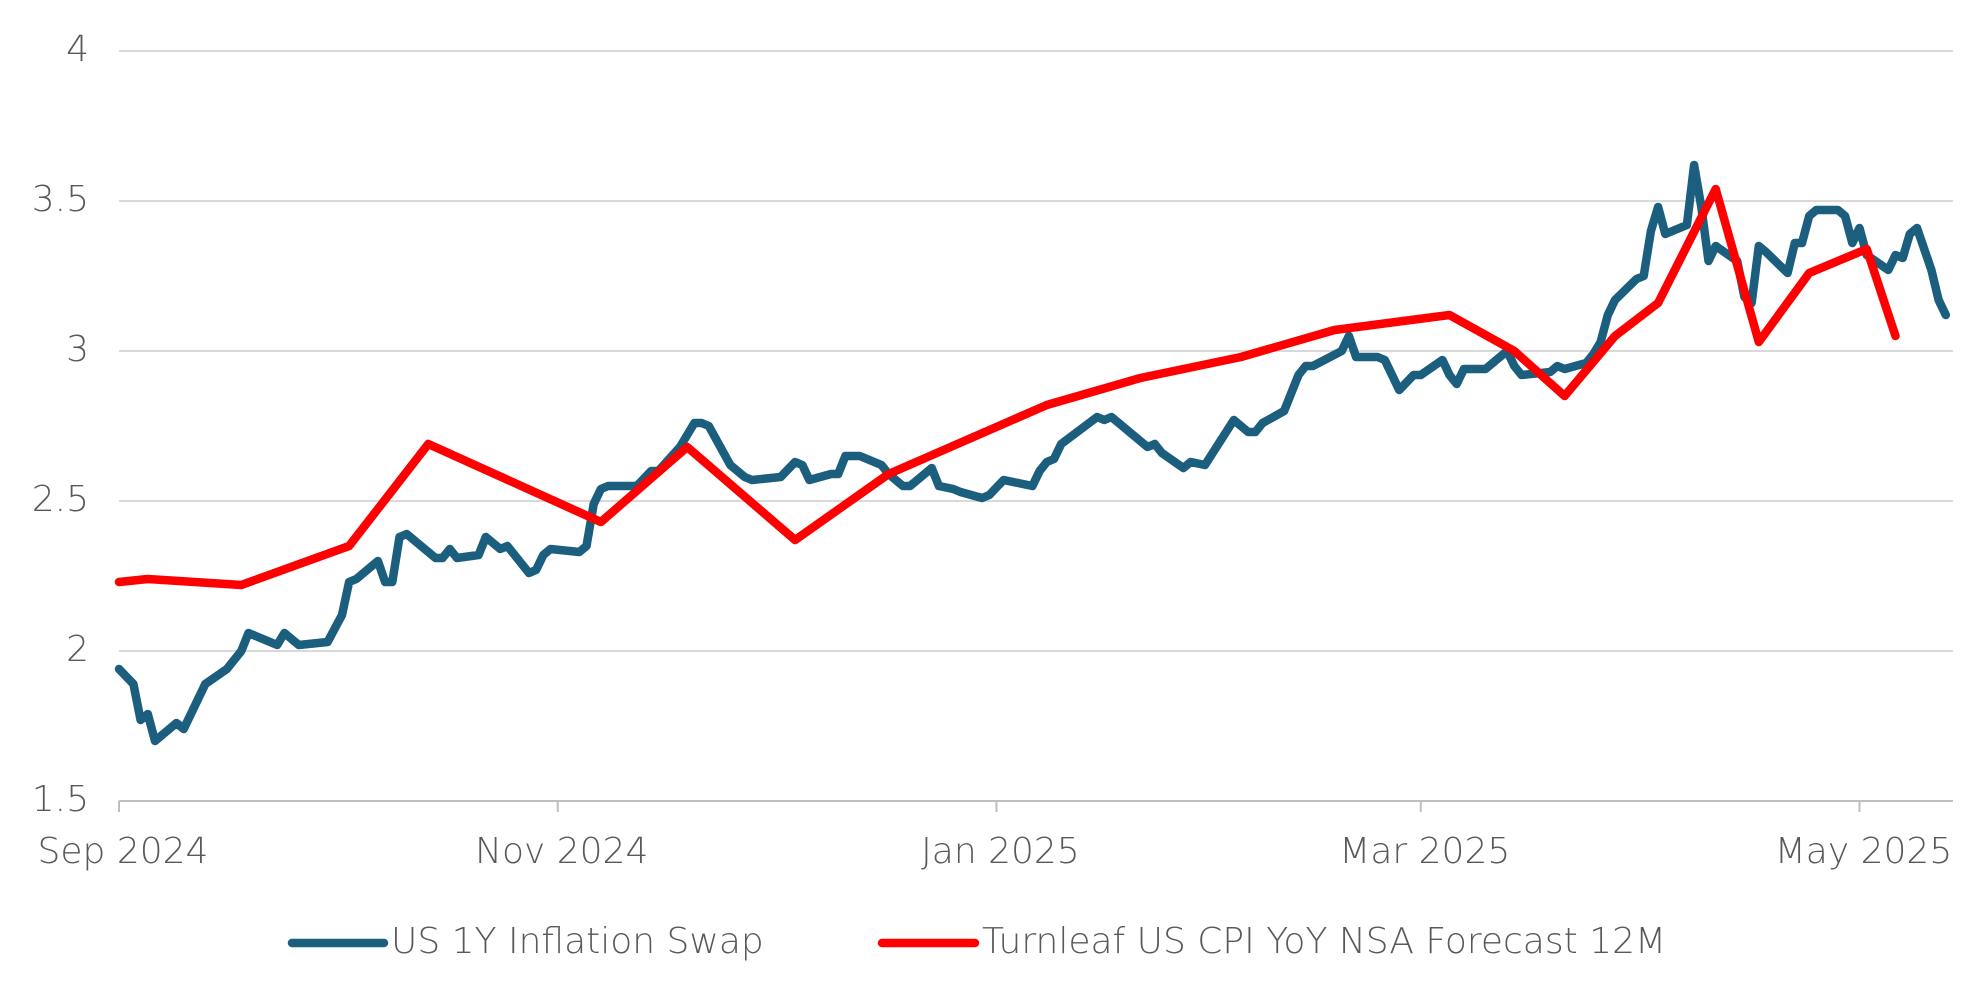 The height and width of the screenshot is (998, 1984). I want to click on y-tick-label: 3, so click(77, 349).